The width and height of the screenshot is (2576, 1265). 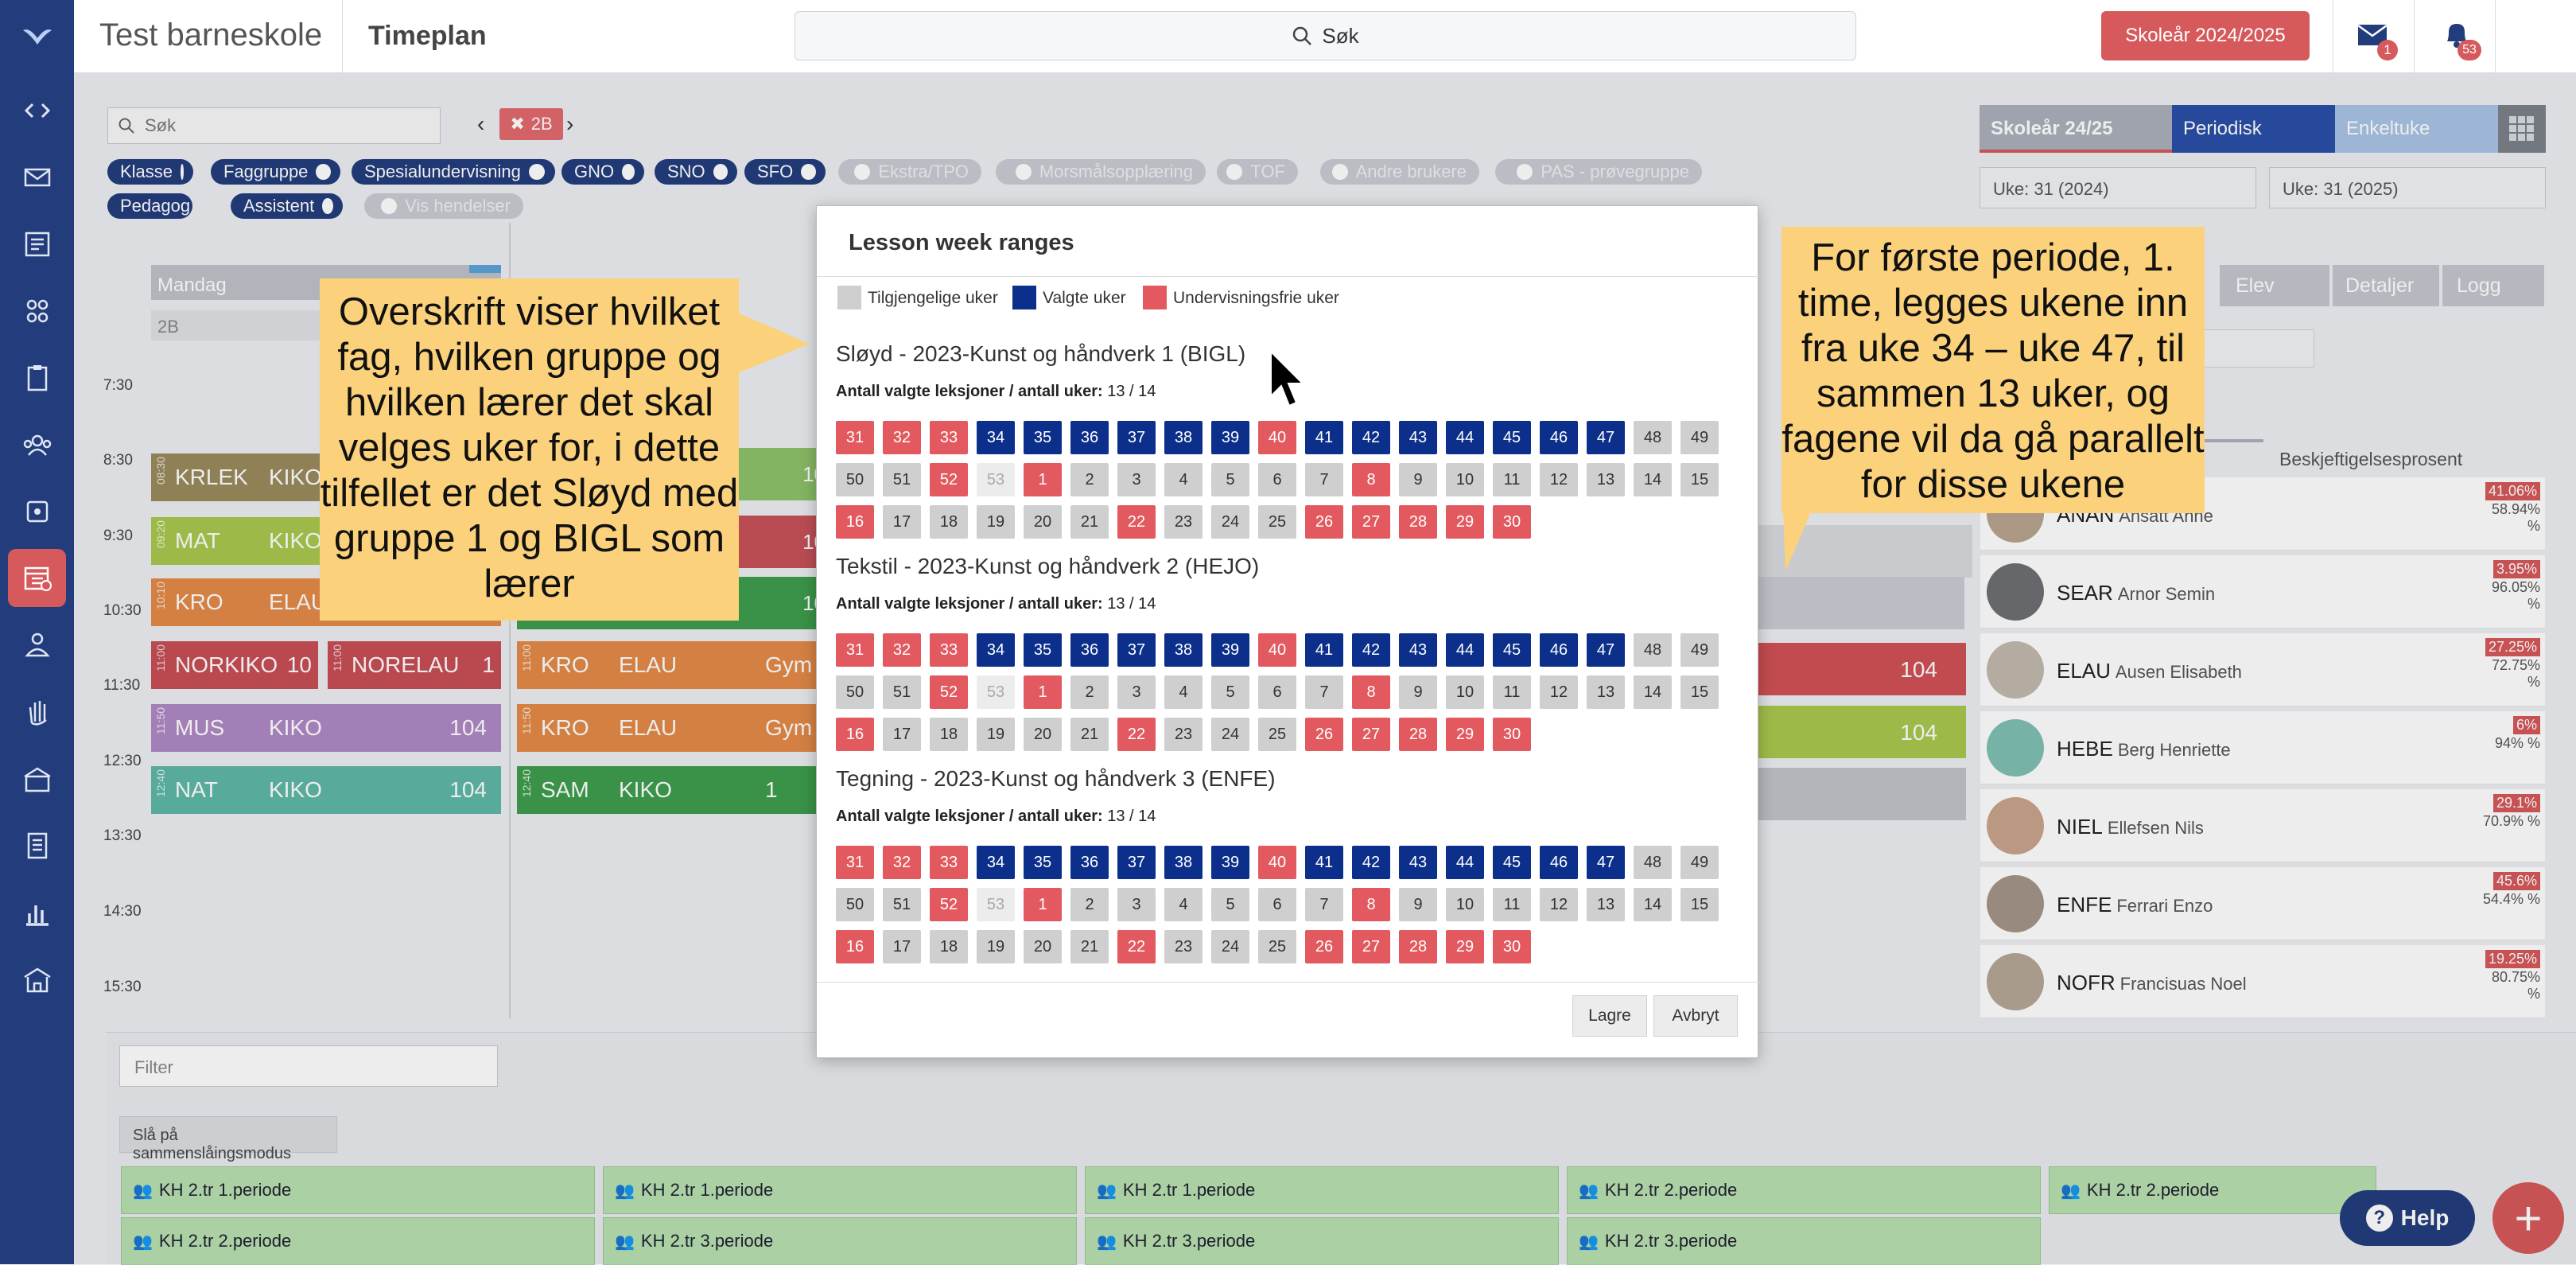 I want to click on week-31: 31, so click(x=855, y=650).